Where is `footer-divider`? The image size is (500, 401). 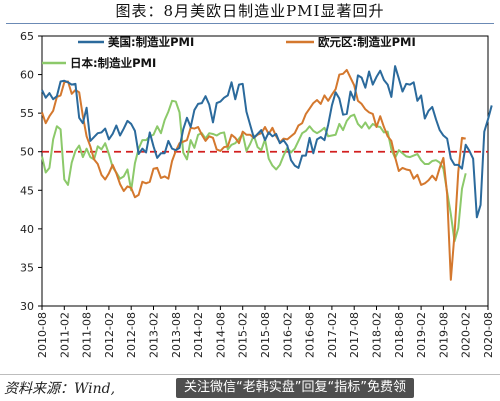 footer-divider is located at coordinates (250, 374).